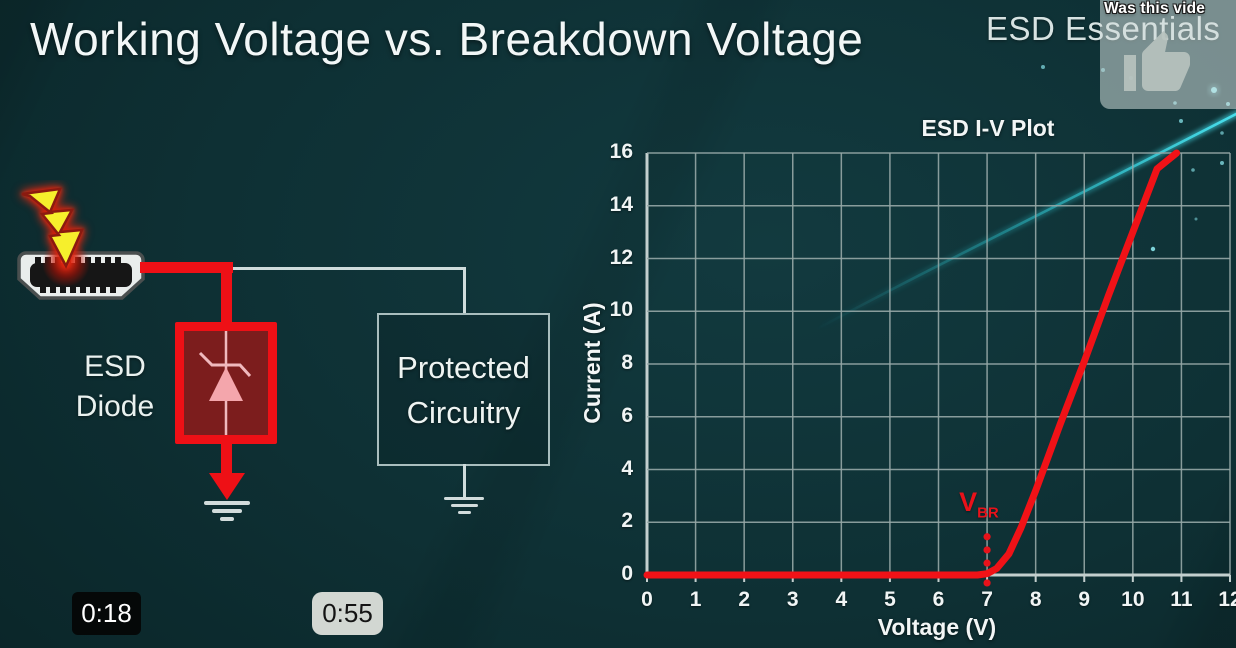 This screenshot has height=648, width=1236. What do you see at coordinates (226, 293) in the screenshot?
I see `surge-wire-vertical` at bounding box center [226, 293].